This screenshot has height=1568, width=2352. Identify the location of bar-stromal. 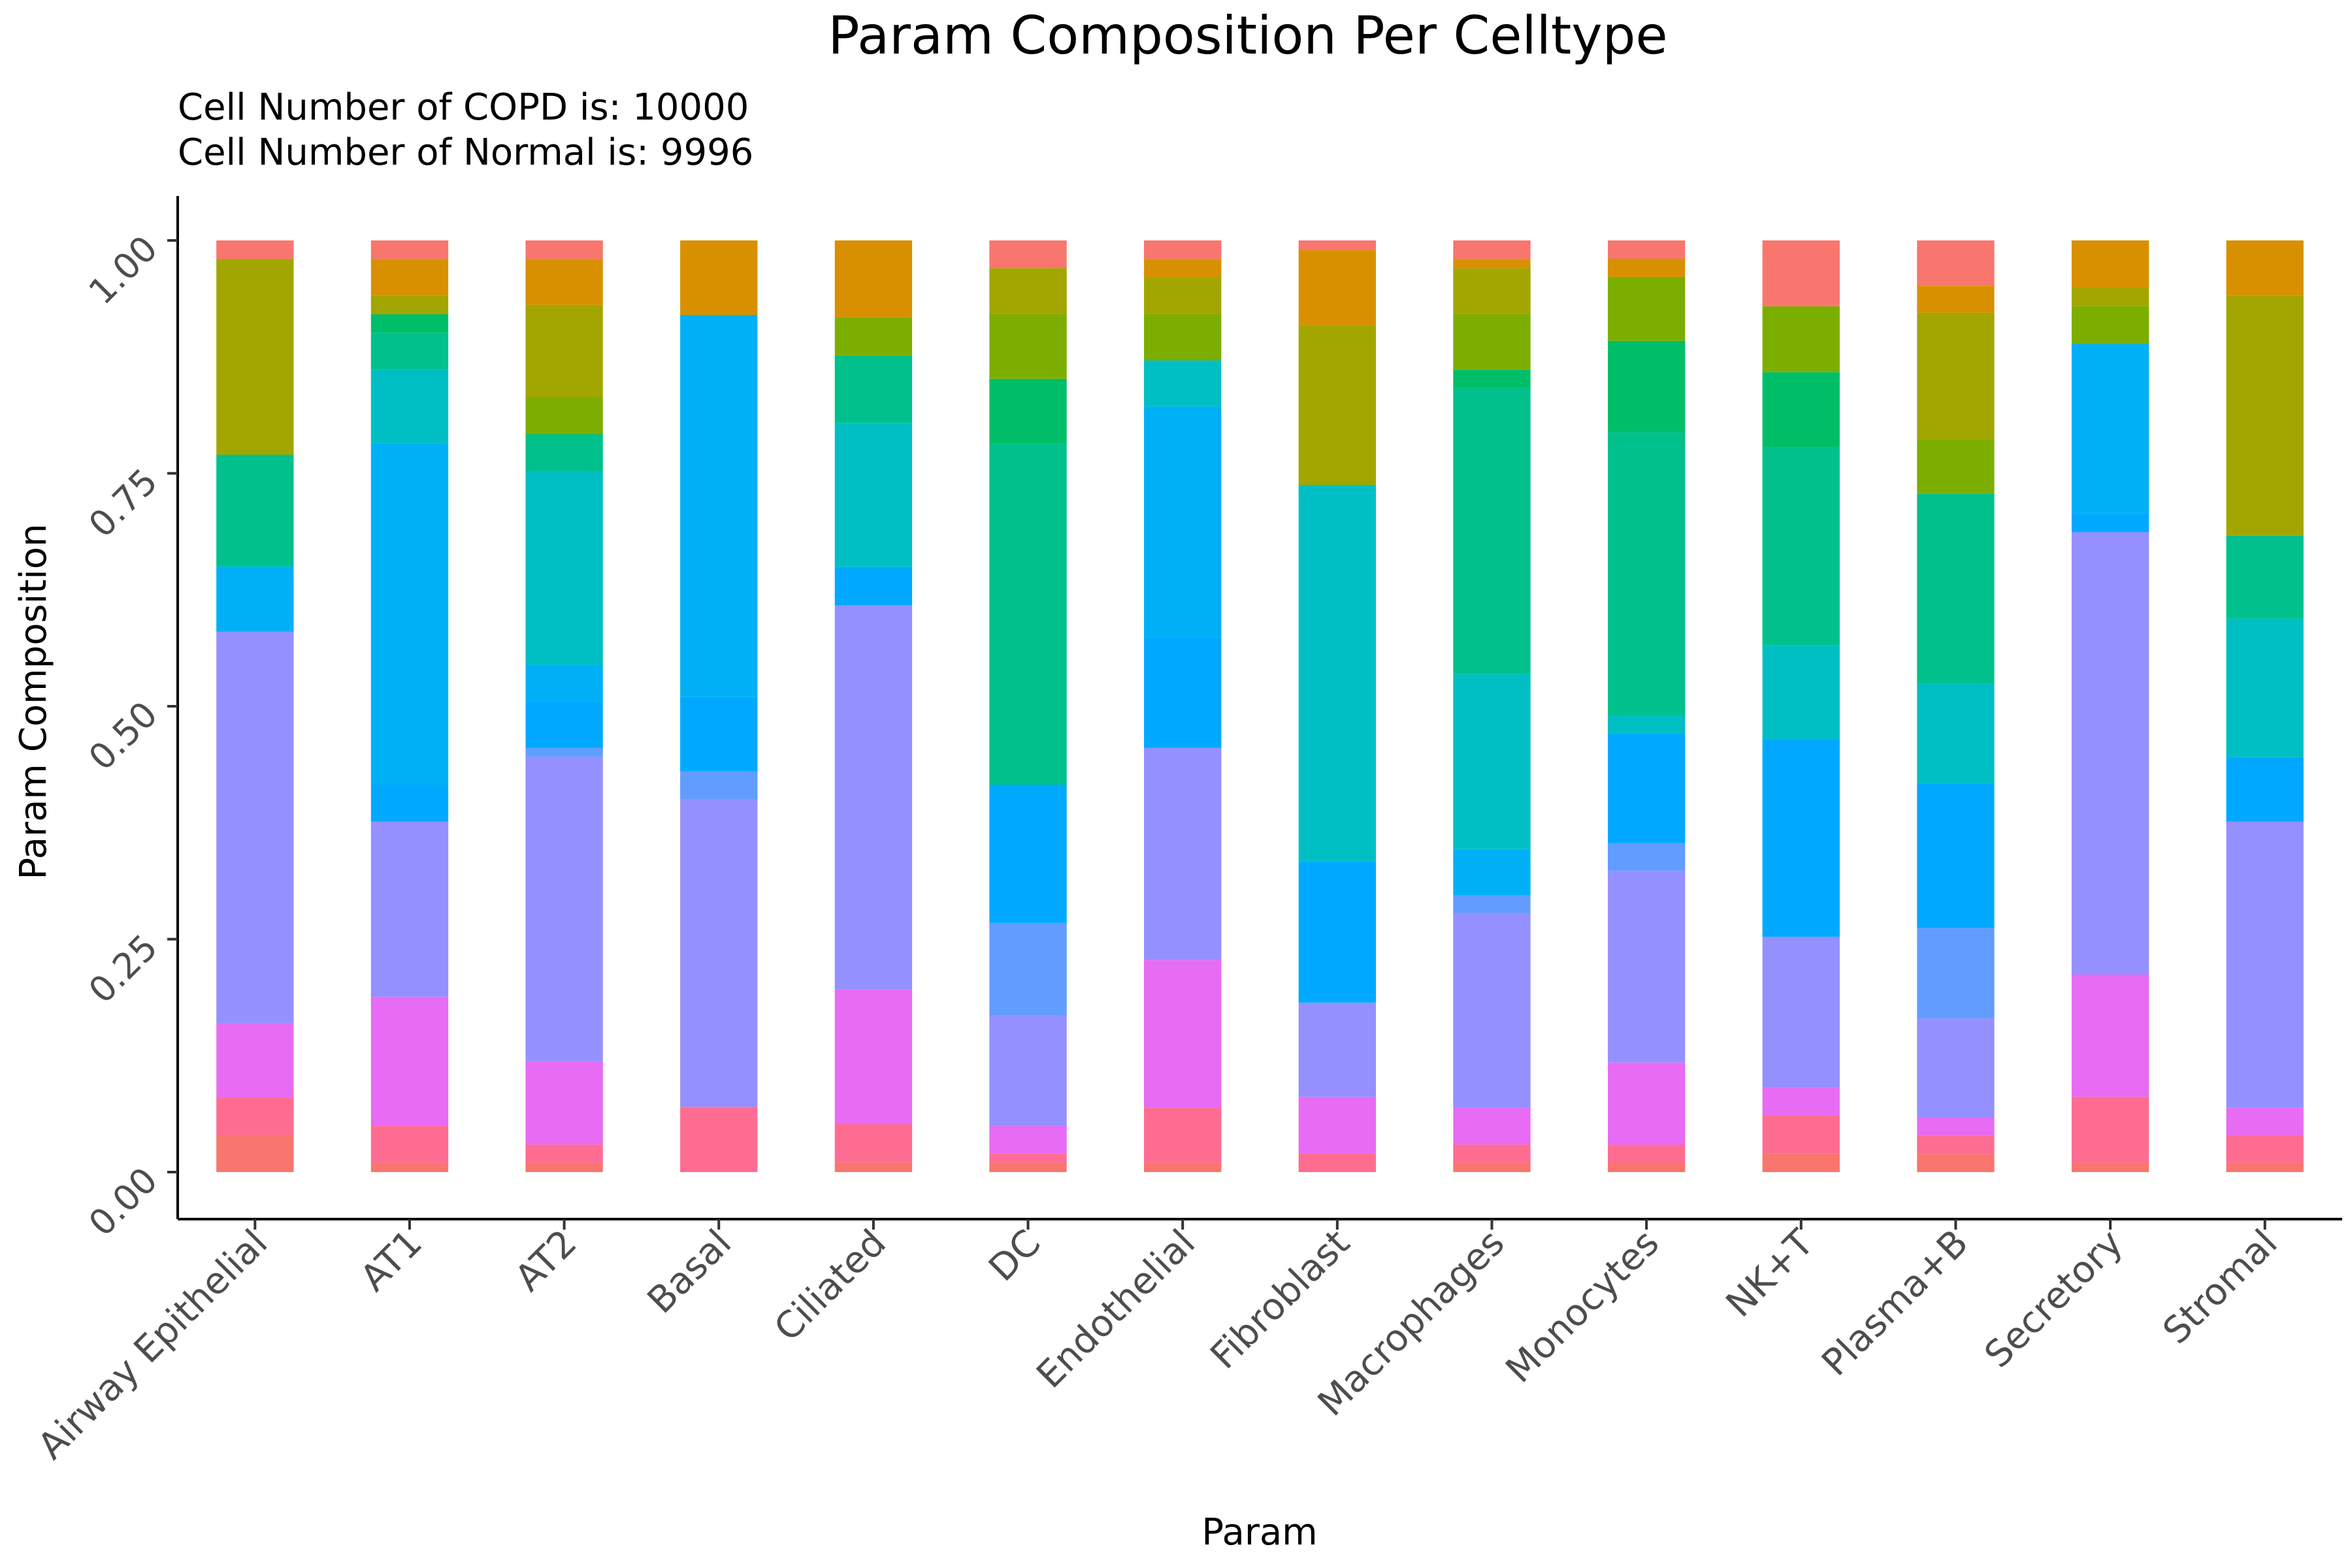
(2265, 706).